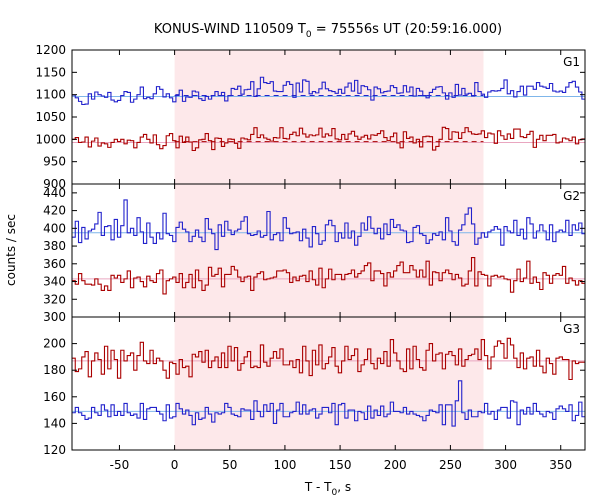 This screenshot has width=600, height=504. What do you see at coordinates (50, 72) in the screenshot?
I see `y-tick-label-g1: 1150` at bounding box center [50, 72].